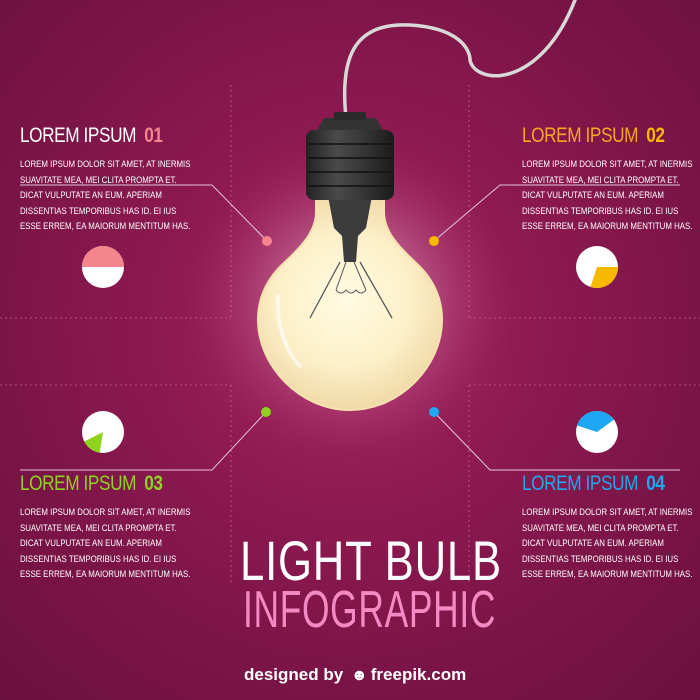  Describe the element at coordinates (98, 559) in the screenshot. I see `section-03-line: DISSENTIAS TEMPORIBUS HAS ID. EI IUS` at that location.